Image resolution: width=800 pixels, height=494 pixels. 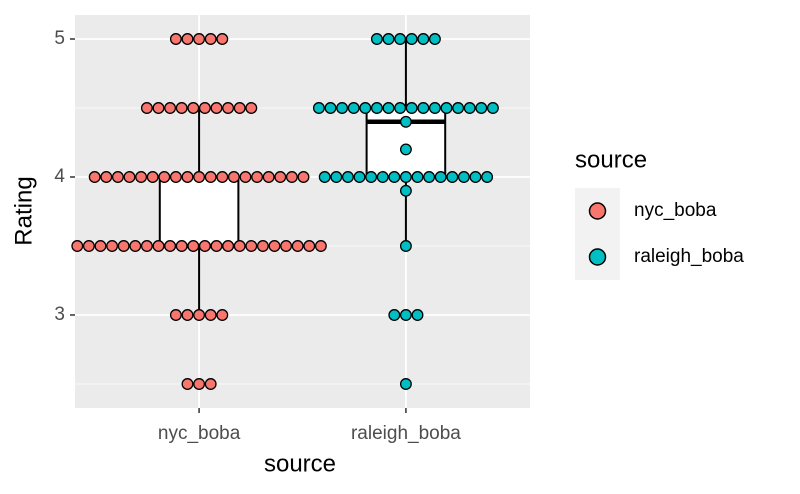 I want to click on legend-title: source, so click(x=611, y=159).